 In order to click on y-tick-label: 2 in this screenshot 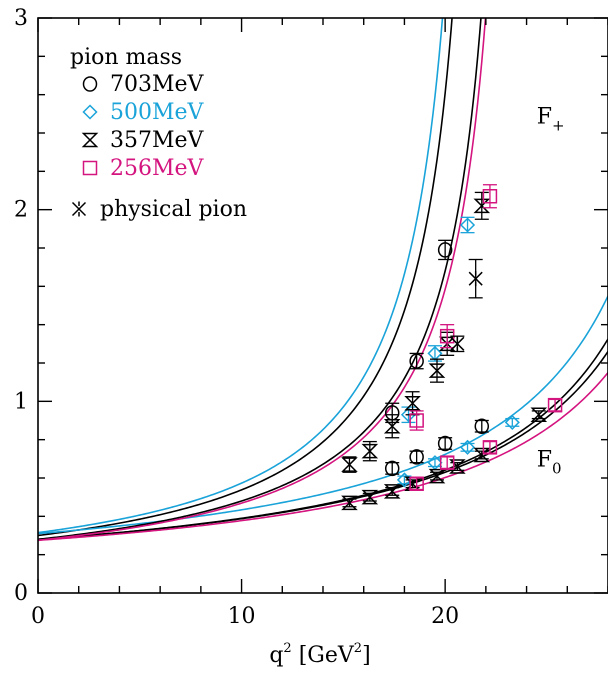, I will do `click(21, 210)`.